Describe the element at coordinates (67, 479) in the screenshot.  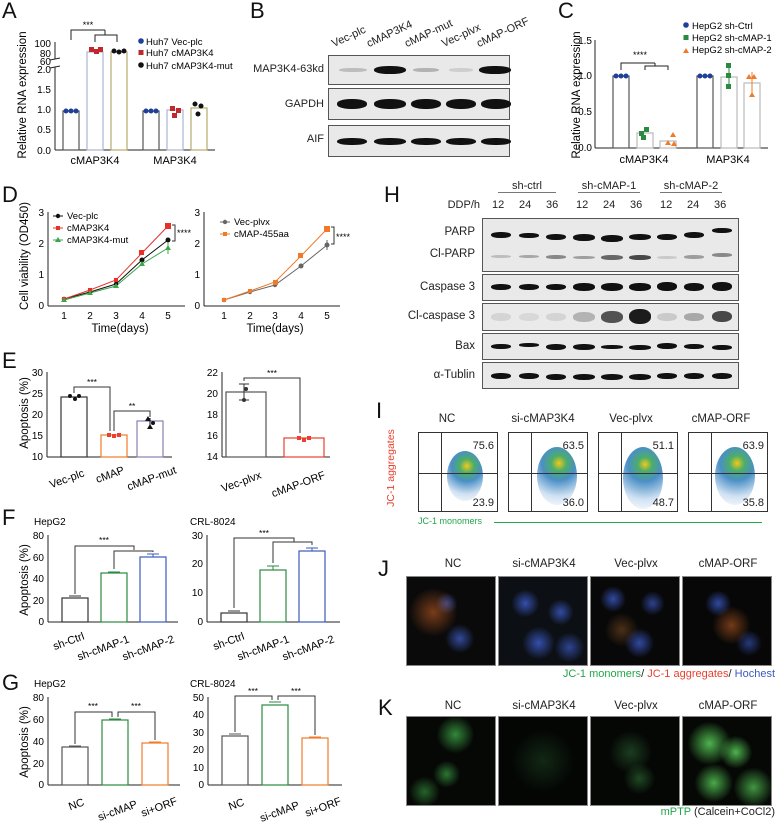
I see `svg-text: Vec-plc` at that location.